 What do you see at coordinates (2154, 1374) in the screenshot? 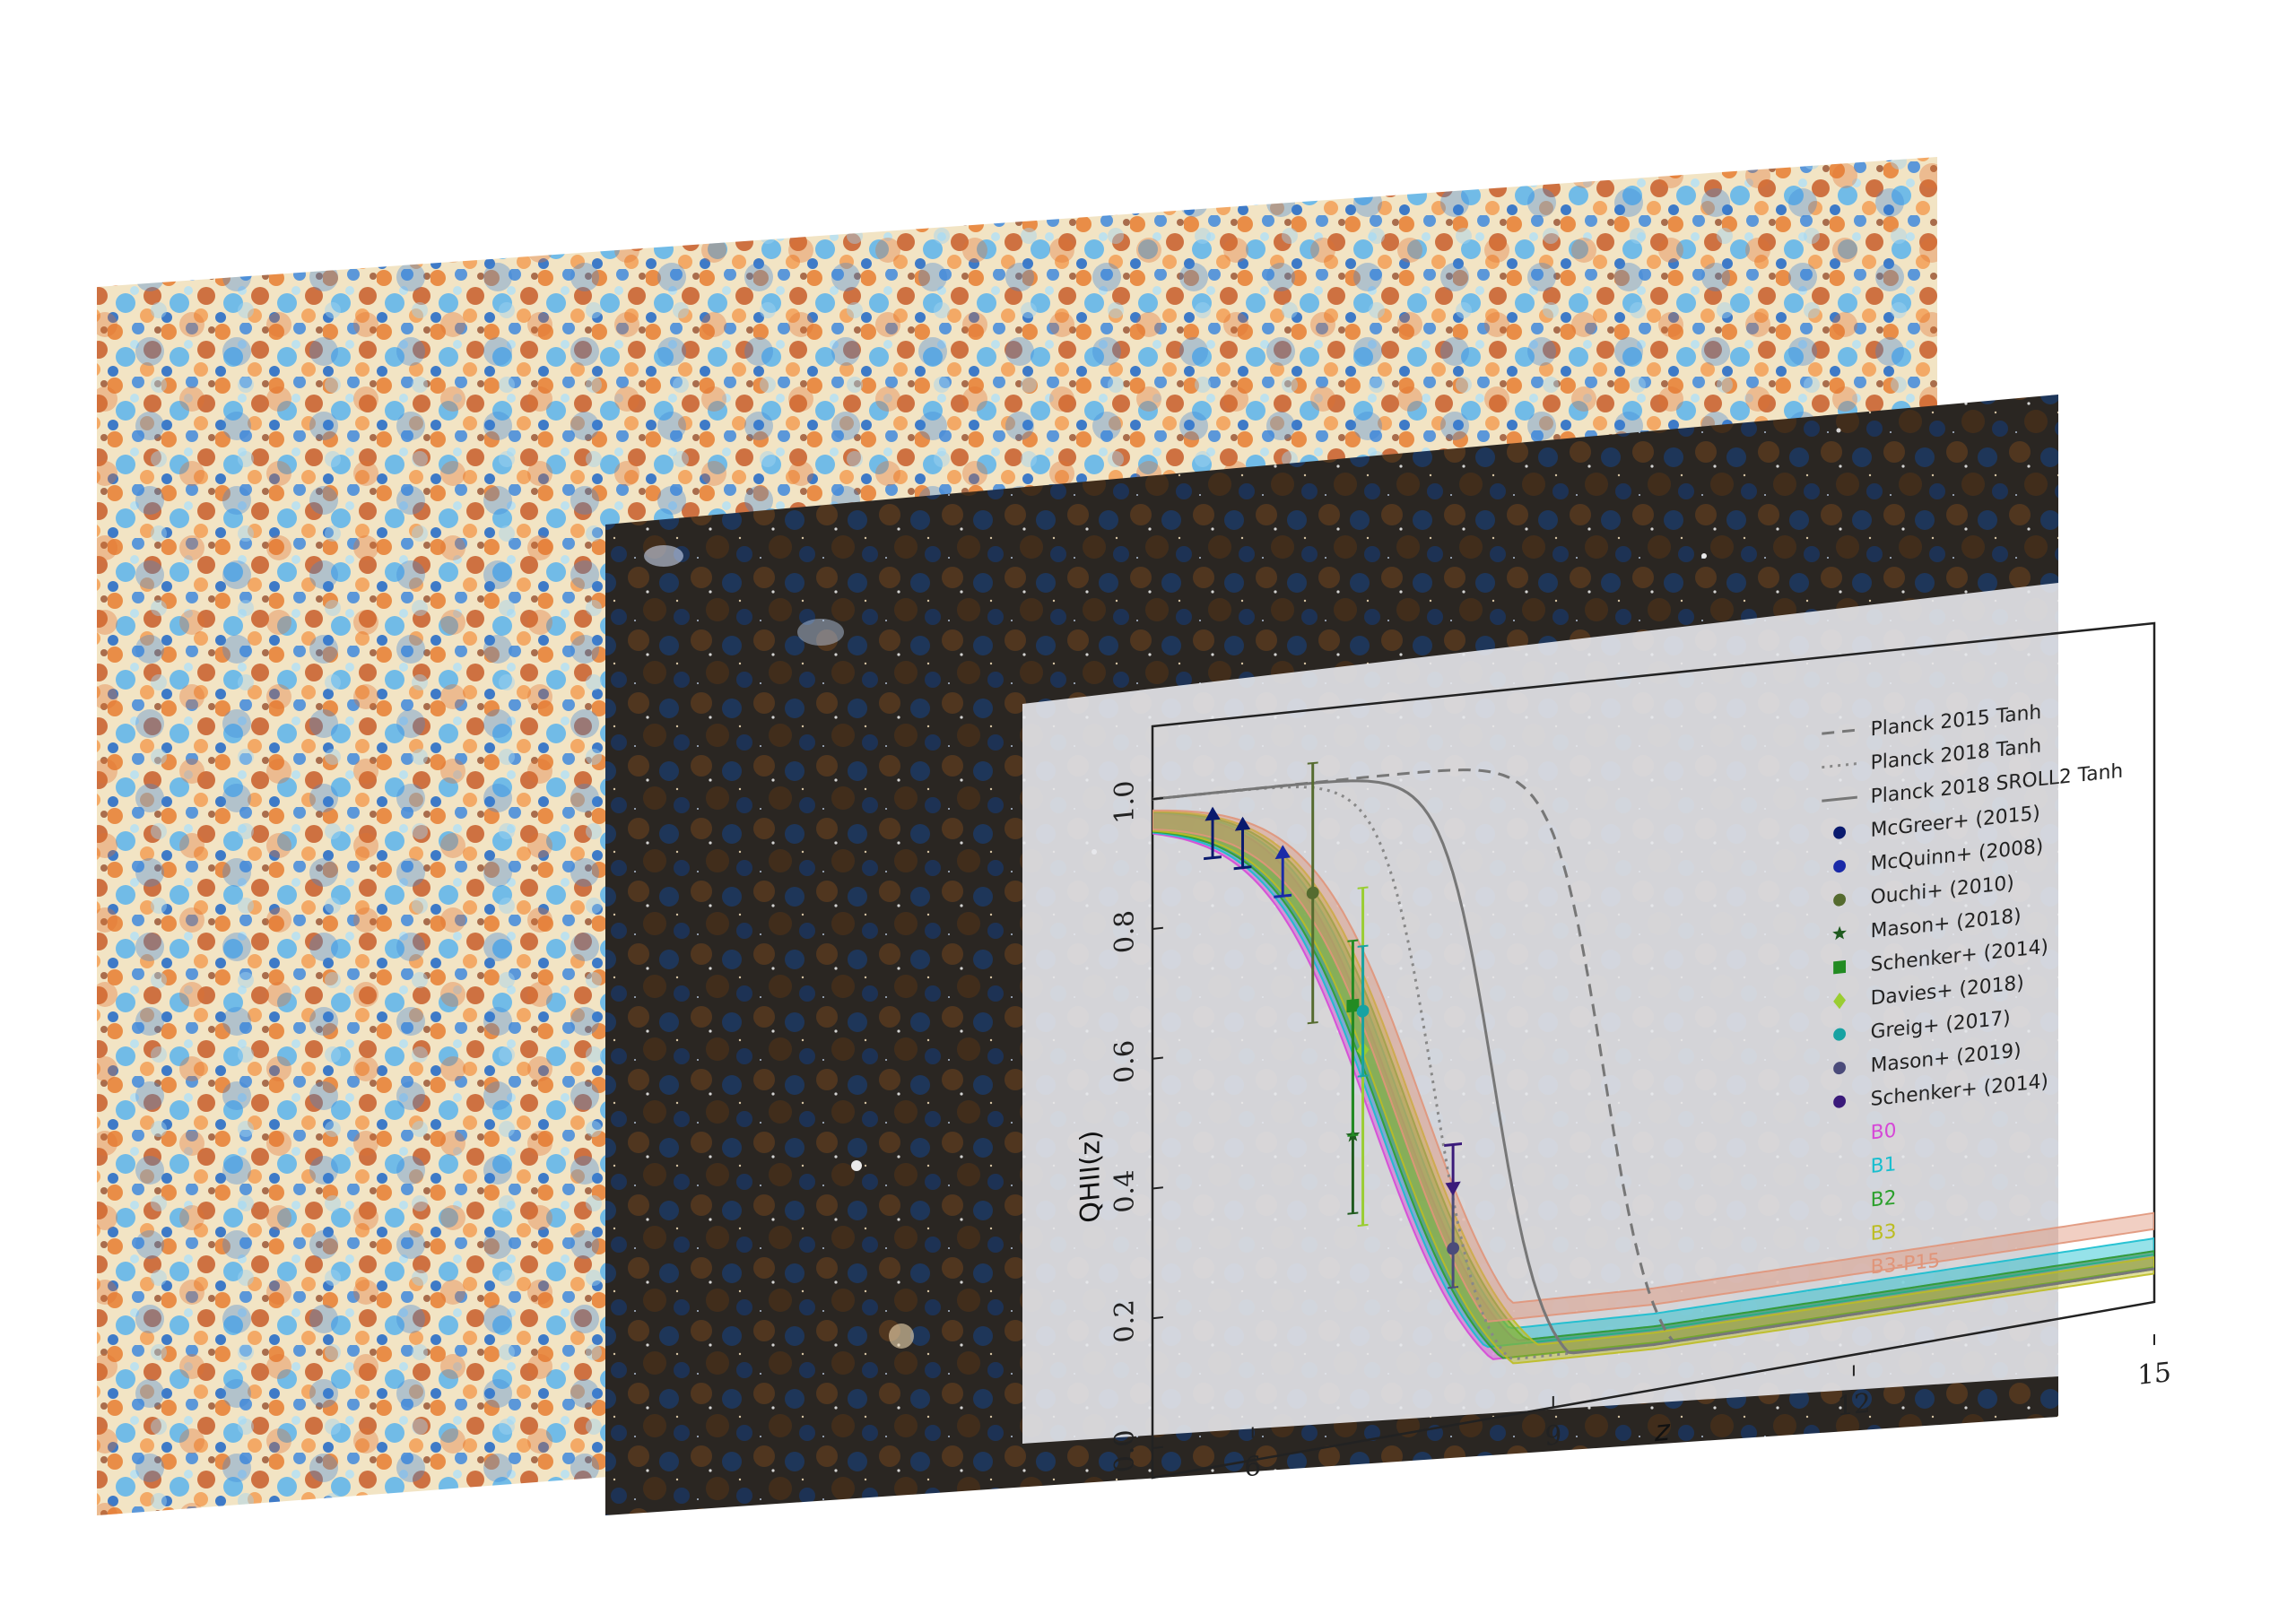
I see `x-tick-label-3: 15` at bounding box center [2154, 1374].